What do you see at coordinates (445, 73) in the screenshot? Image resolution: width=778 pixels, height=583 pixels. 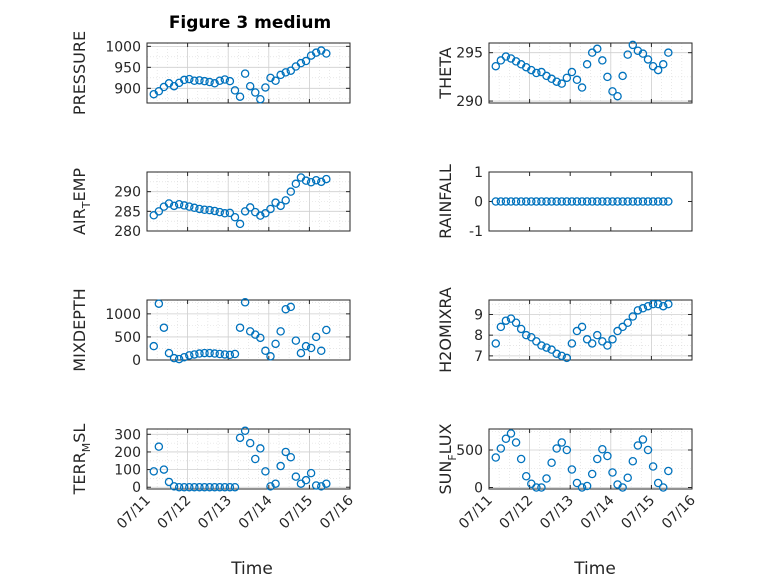 I see `y-axis-label: THETA` at bounding box center [445, 73].